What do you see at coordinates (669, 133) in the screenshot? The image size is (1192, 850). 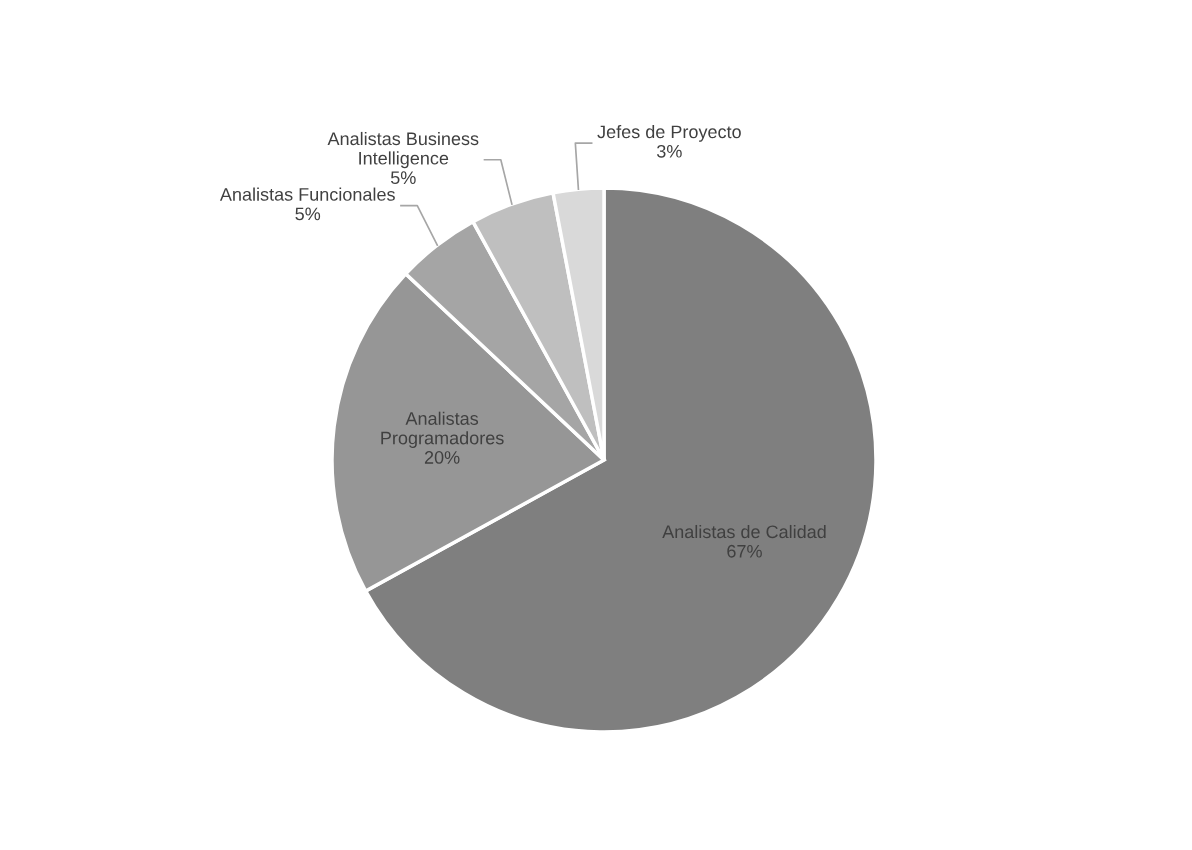 I see `slice-label: Jefes de Proyecto` at bounding box center [669, 133].